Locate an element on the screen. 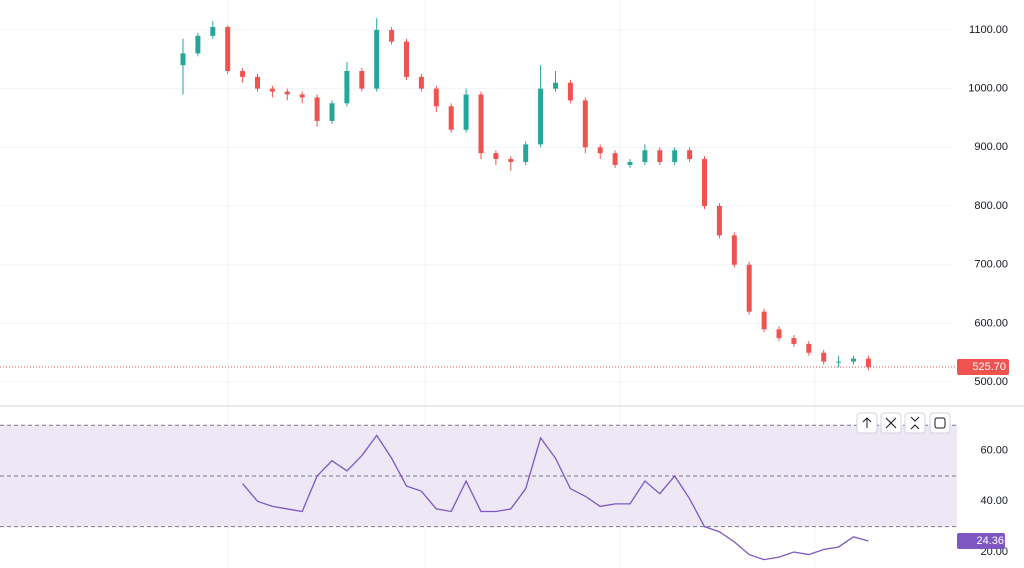 The width and height of the screenshot is (1024, 568). collapse-button is located at coordinates (915, 423).